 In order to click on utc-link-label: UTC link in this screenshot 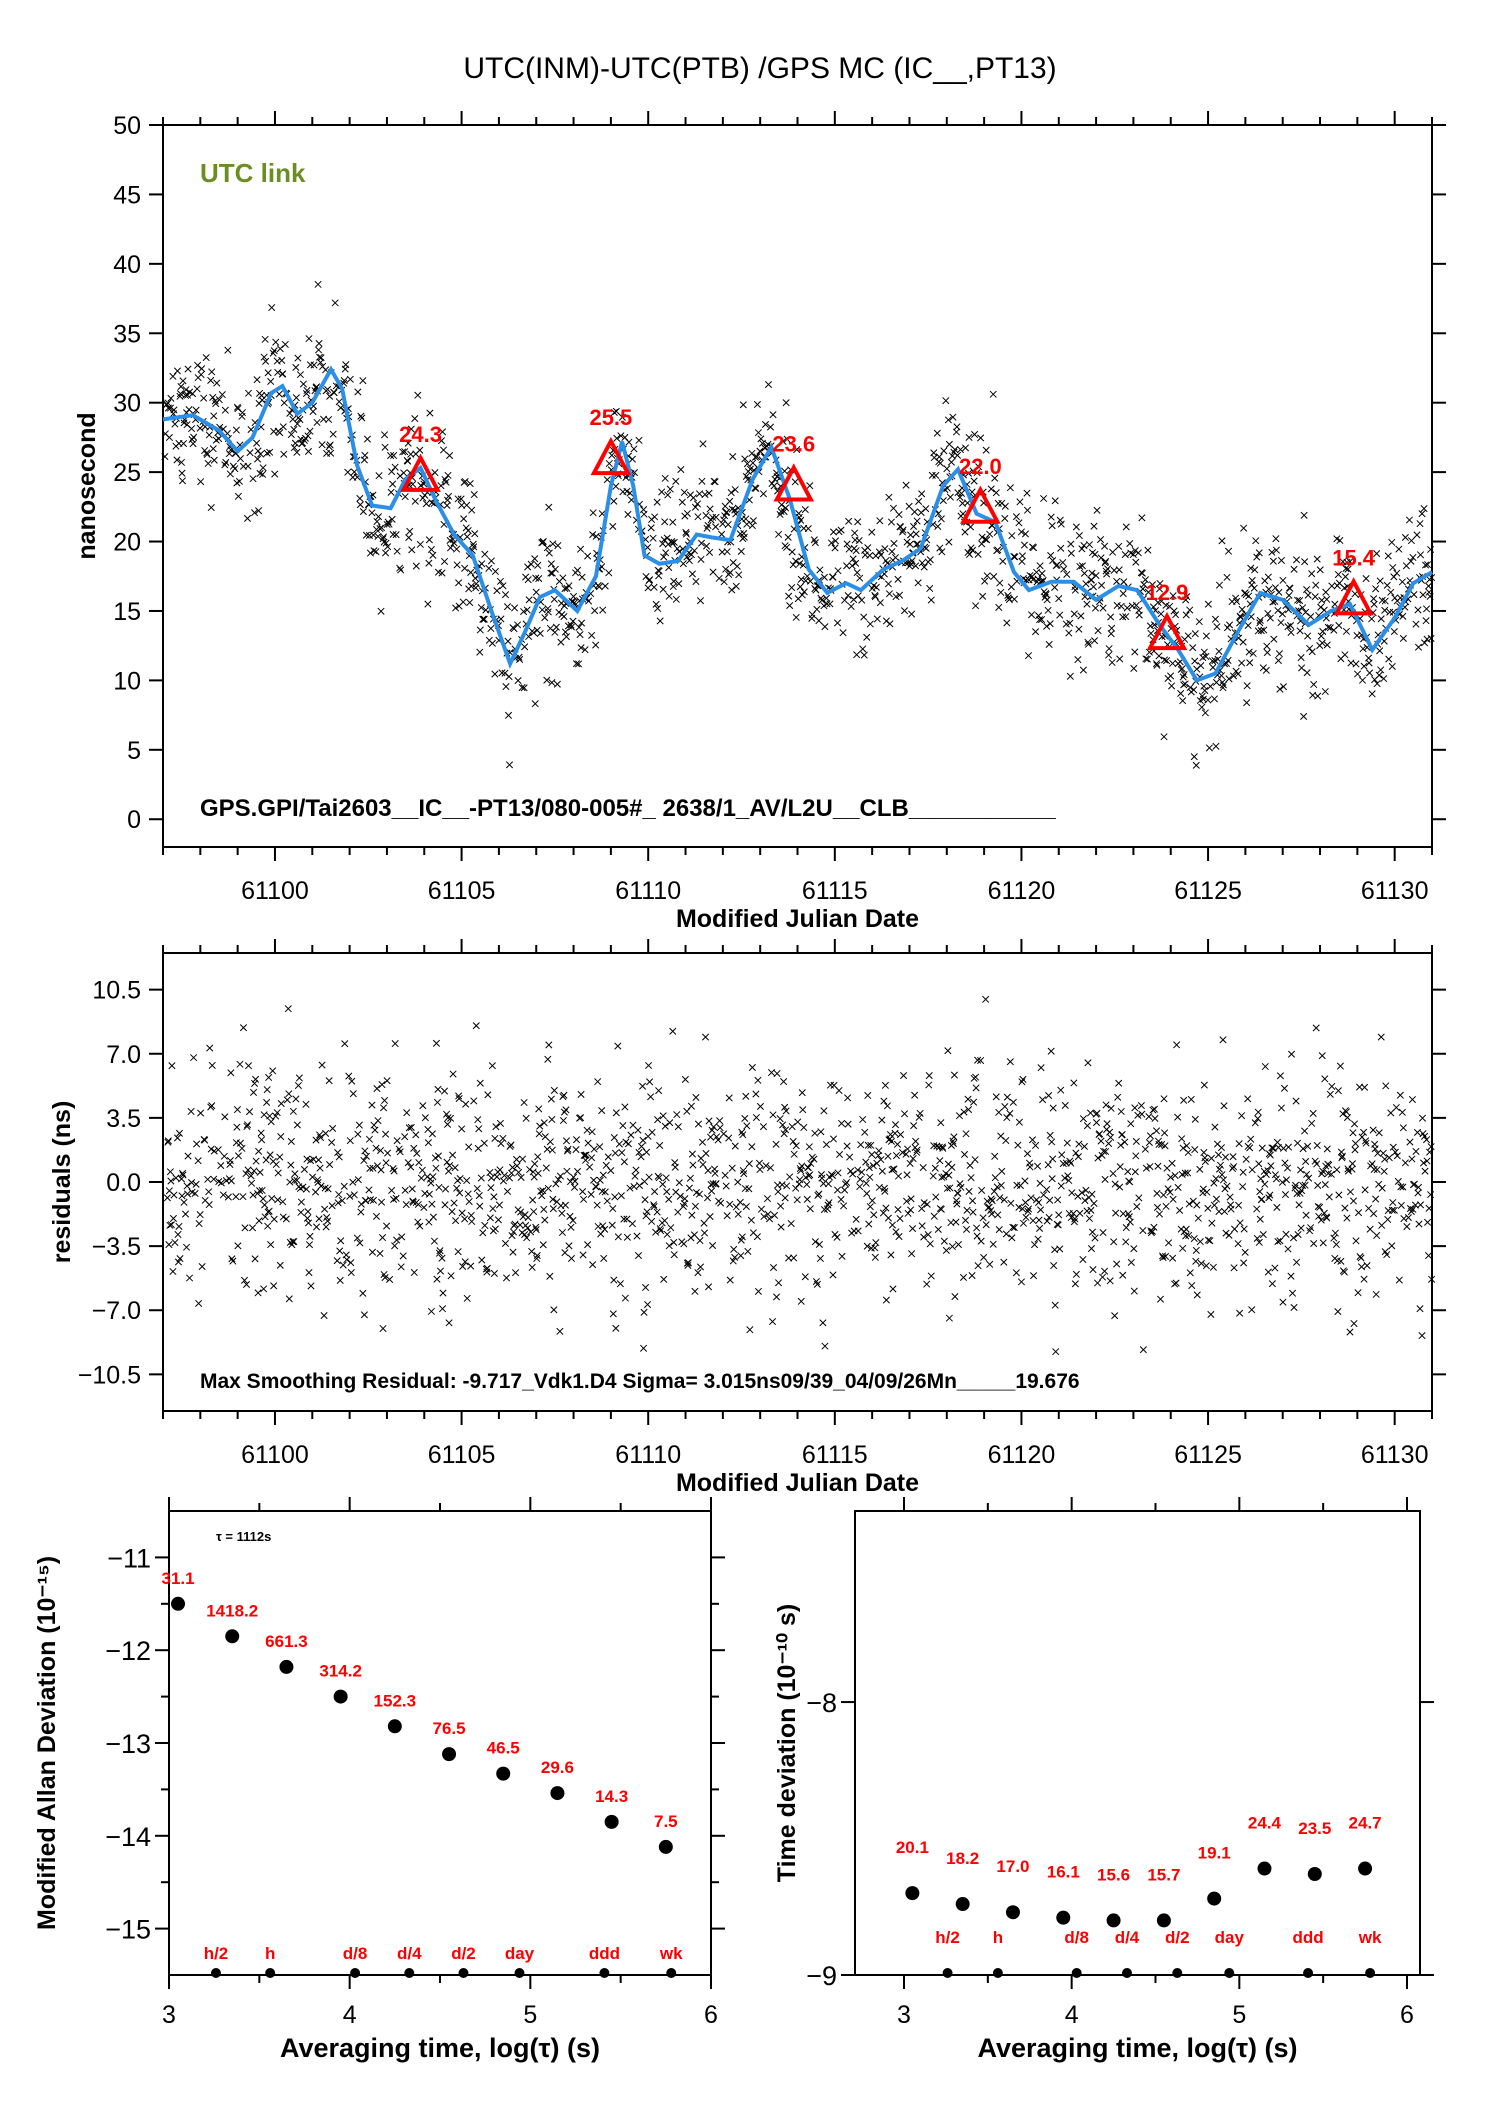, I will do `click(253, 173)`.